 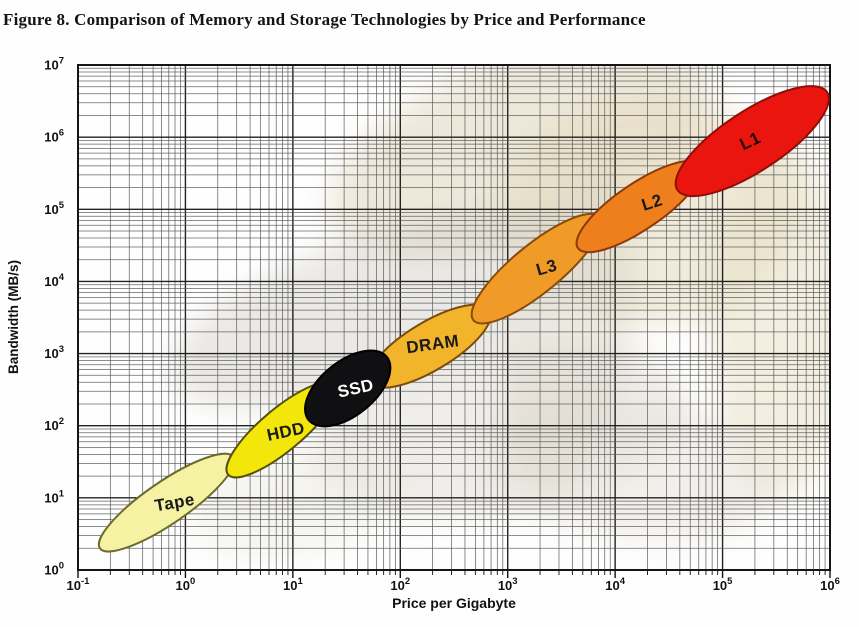 What do you see at coordinates (54, 136) in the screenshot?
I see `y-tick-label: 10⁶` at bounding box center [54, 136].